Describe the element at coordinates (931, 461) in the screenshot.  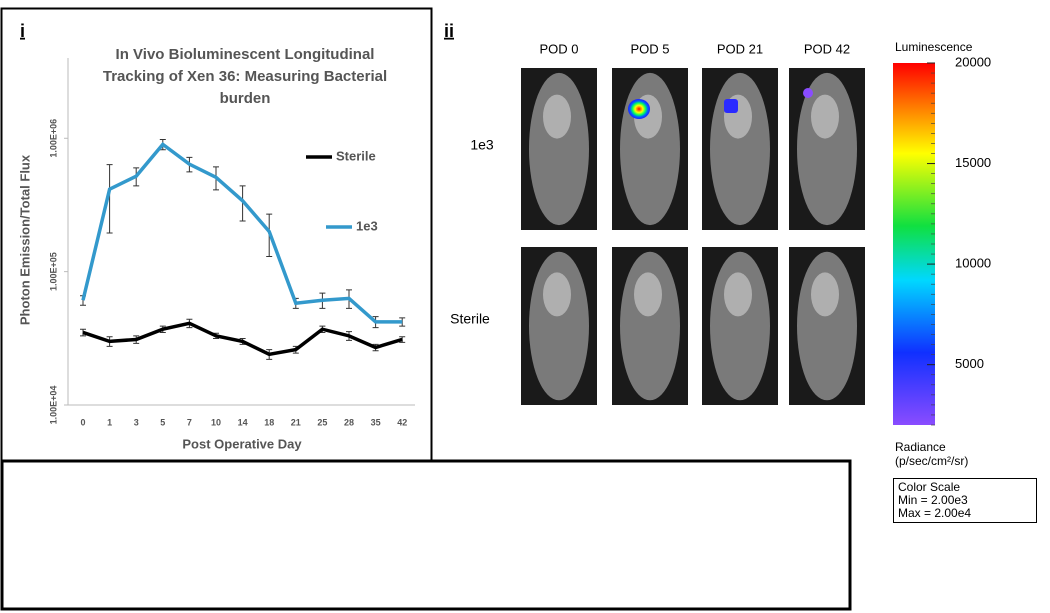
I see `colorbar-units: (p/sec/cm²/sr)` at that location.